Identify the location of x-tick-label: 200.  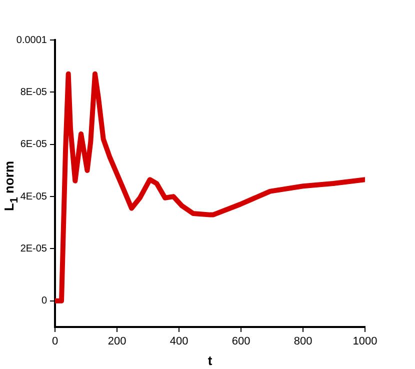
(117, 342).